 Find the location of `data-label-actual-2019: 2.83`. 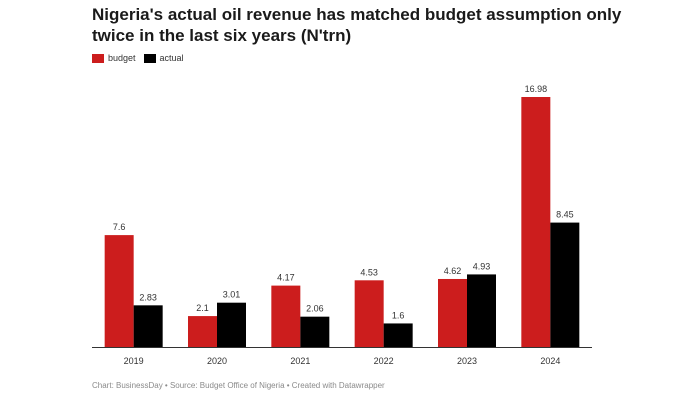

data-label-actual-2019: 2.83 is located at coordinates (148, 297).